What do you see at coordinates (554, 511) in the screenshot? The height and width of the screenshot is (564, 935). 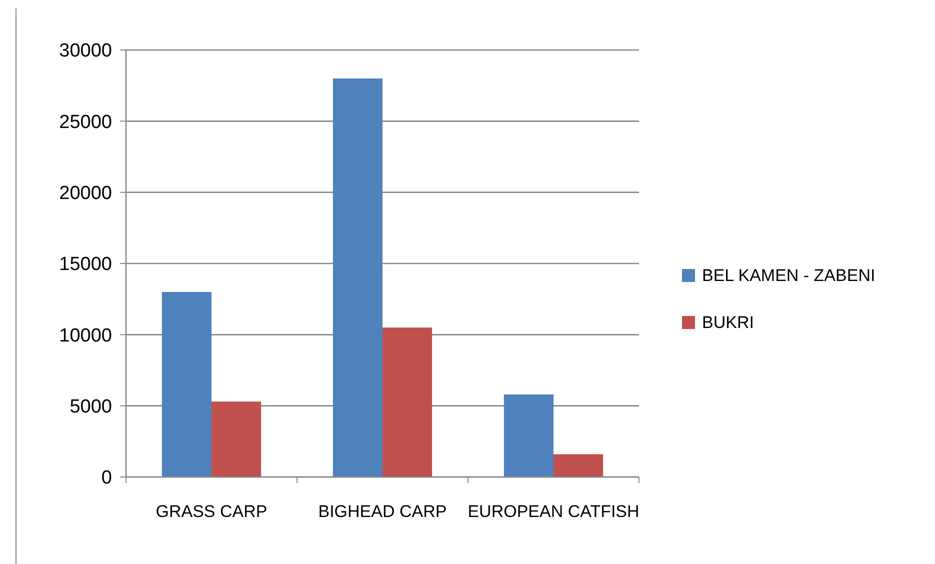 I see `x-tick-label: EUROPEAN CATFISH` at bounding box center [554, 511].